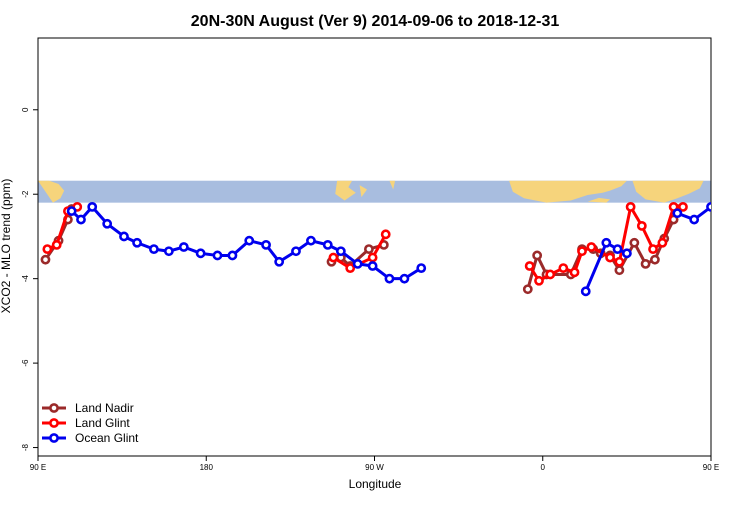  I want to click on series-line, so click(606, 266).